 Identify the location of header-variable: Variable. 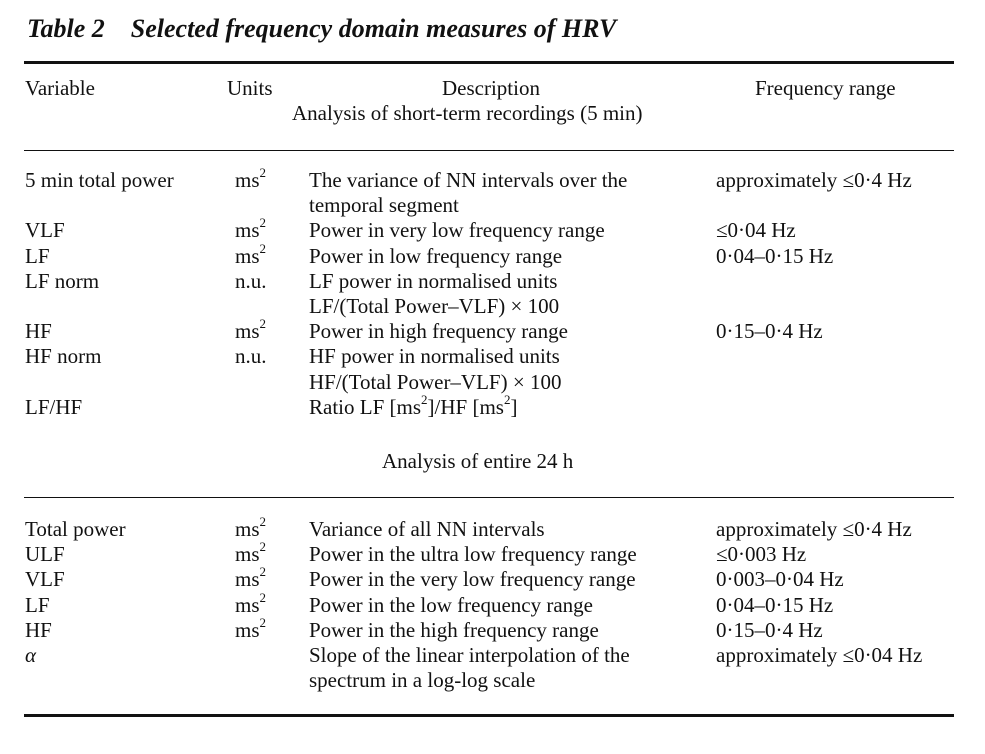
(60, 88).